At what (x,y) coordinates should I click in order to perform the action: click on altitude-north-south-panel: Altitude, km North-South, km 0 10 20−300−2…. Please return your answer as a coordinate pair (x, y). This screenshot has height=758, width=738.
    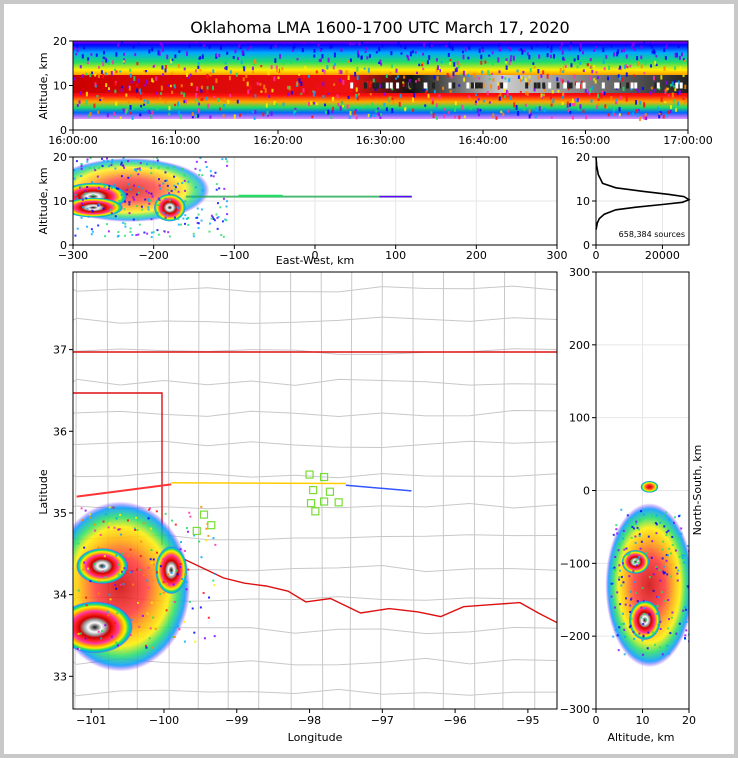
    Looking at the image, I should click on (632, 505).